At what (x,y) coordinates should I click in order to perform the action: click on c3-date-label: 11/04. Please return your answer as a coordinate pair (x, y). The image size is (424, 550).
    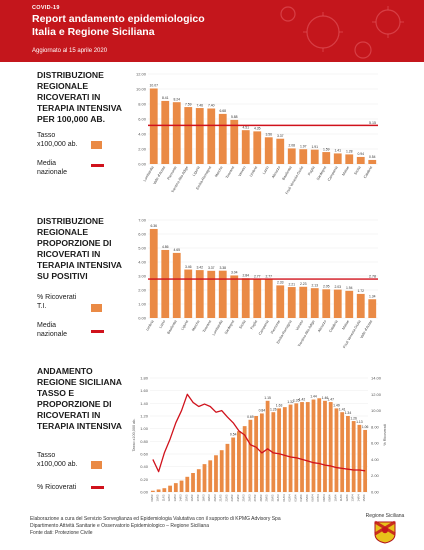
    Looking at the image, I should click on (341, 497).